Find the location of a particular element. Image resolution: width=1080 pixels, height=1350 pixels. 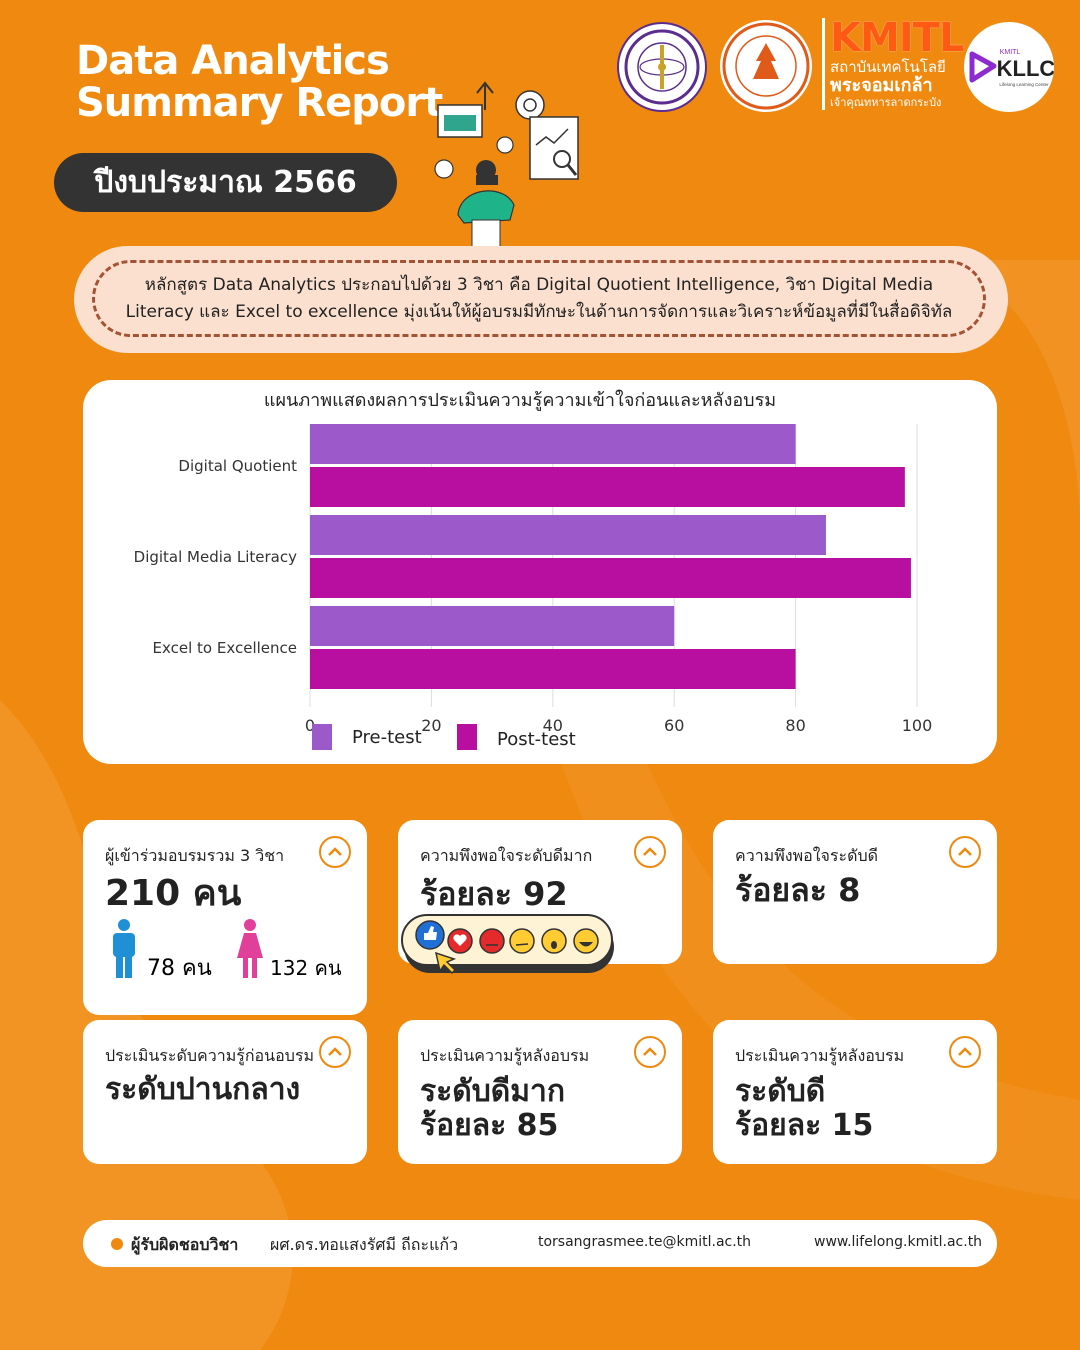

heart-icon is located at coordinates (460, 941).